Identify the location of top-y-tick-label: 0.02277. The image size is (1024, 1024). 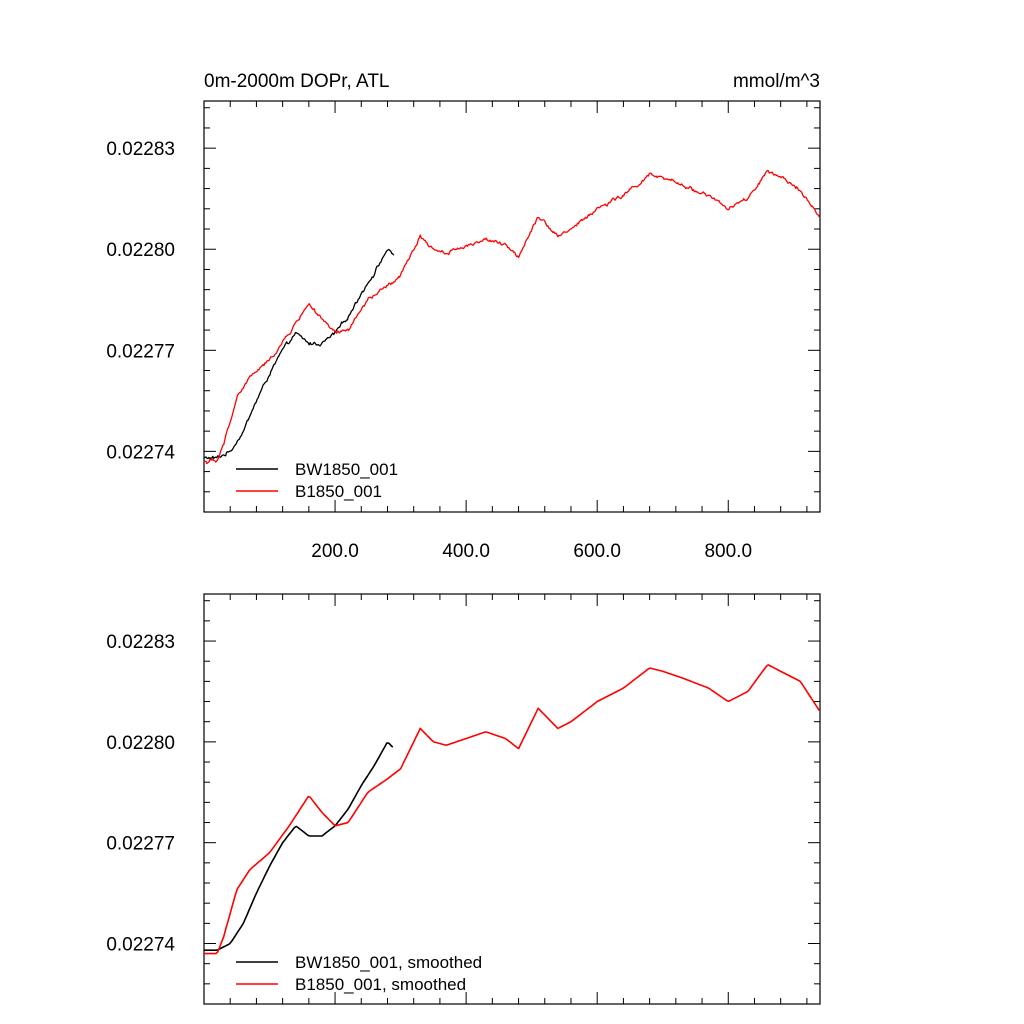
(140, 351).